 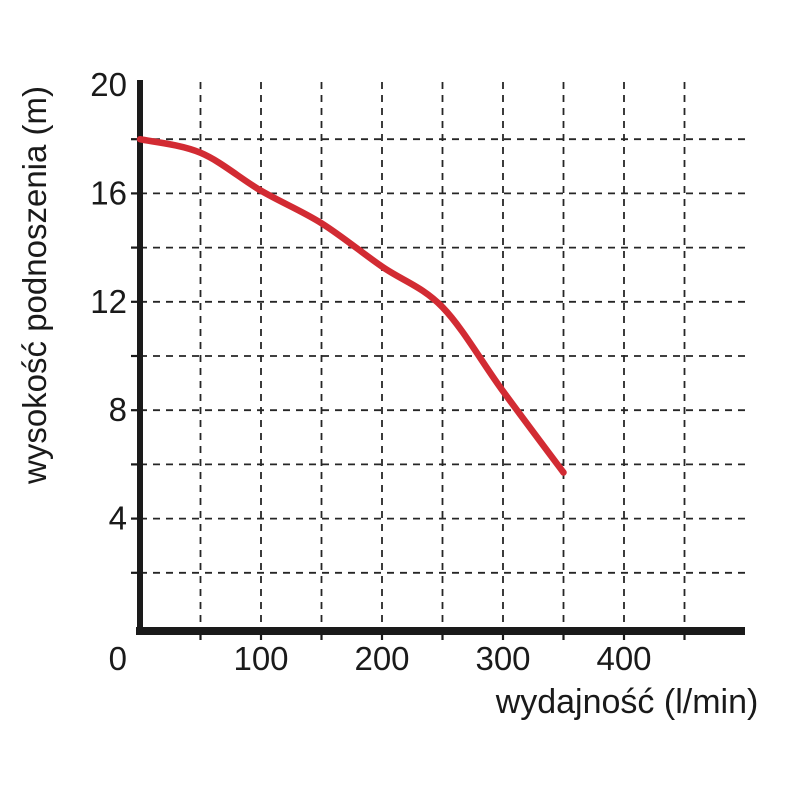 What do you see at coordinates (627, 702) in the screenshot?
I see `x-axis-title: wydajność (l/min)` at bounding box center [627, 702].